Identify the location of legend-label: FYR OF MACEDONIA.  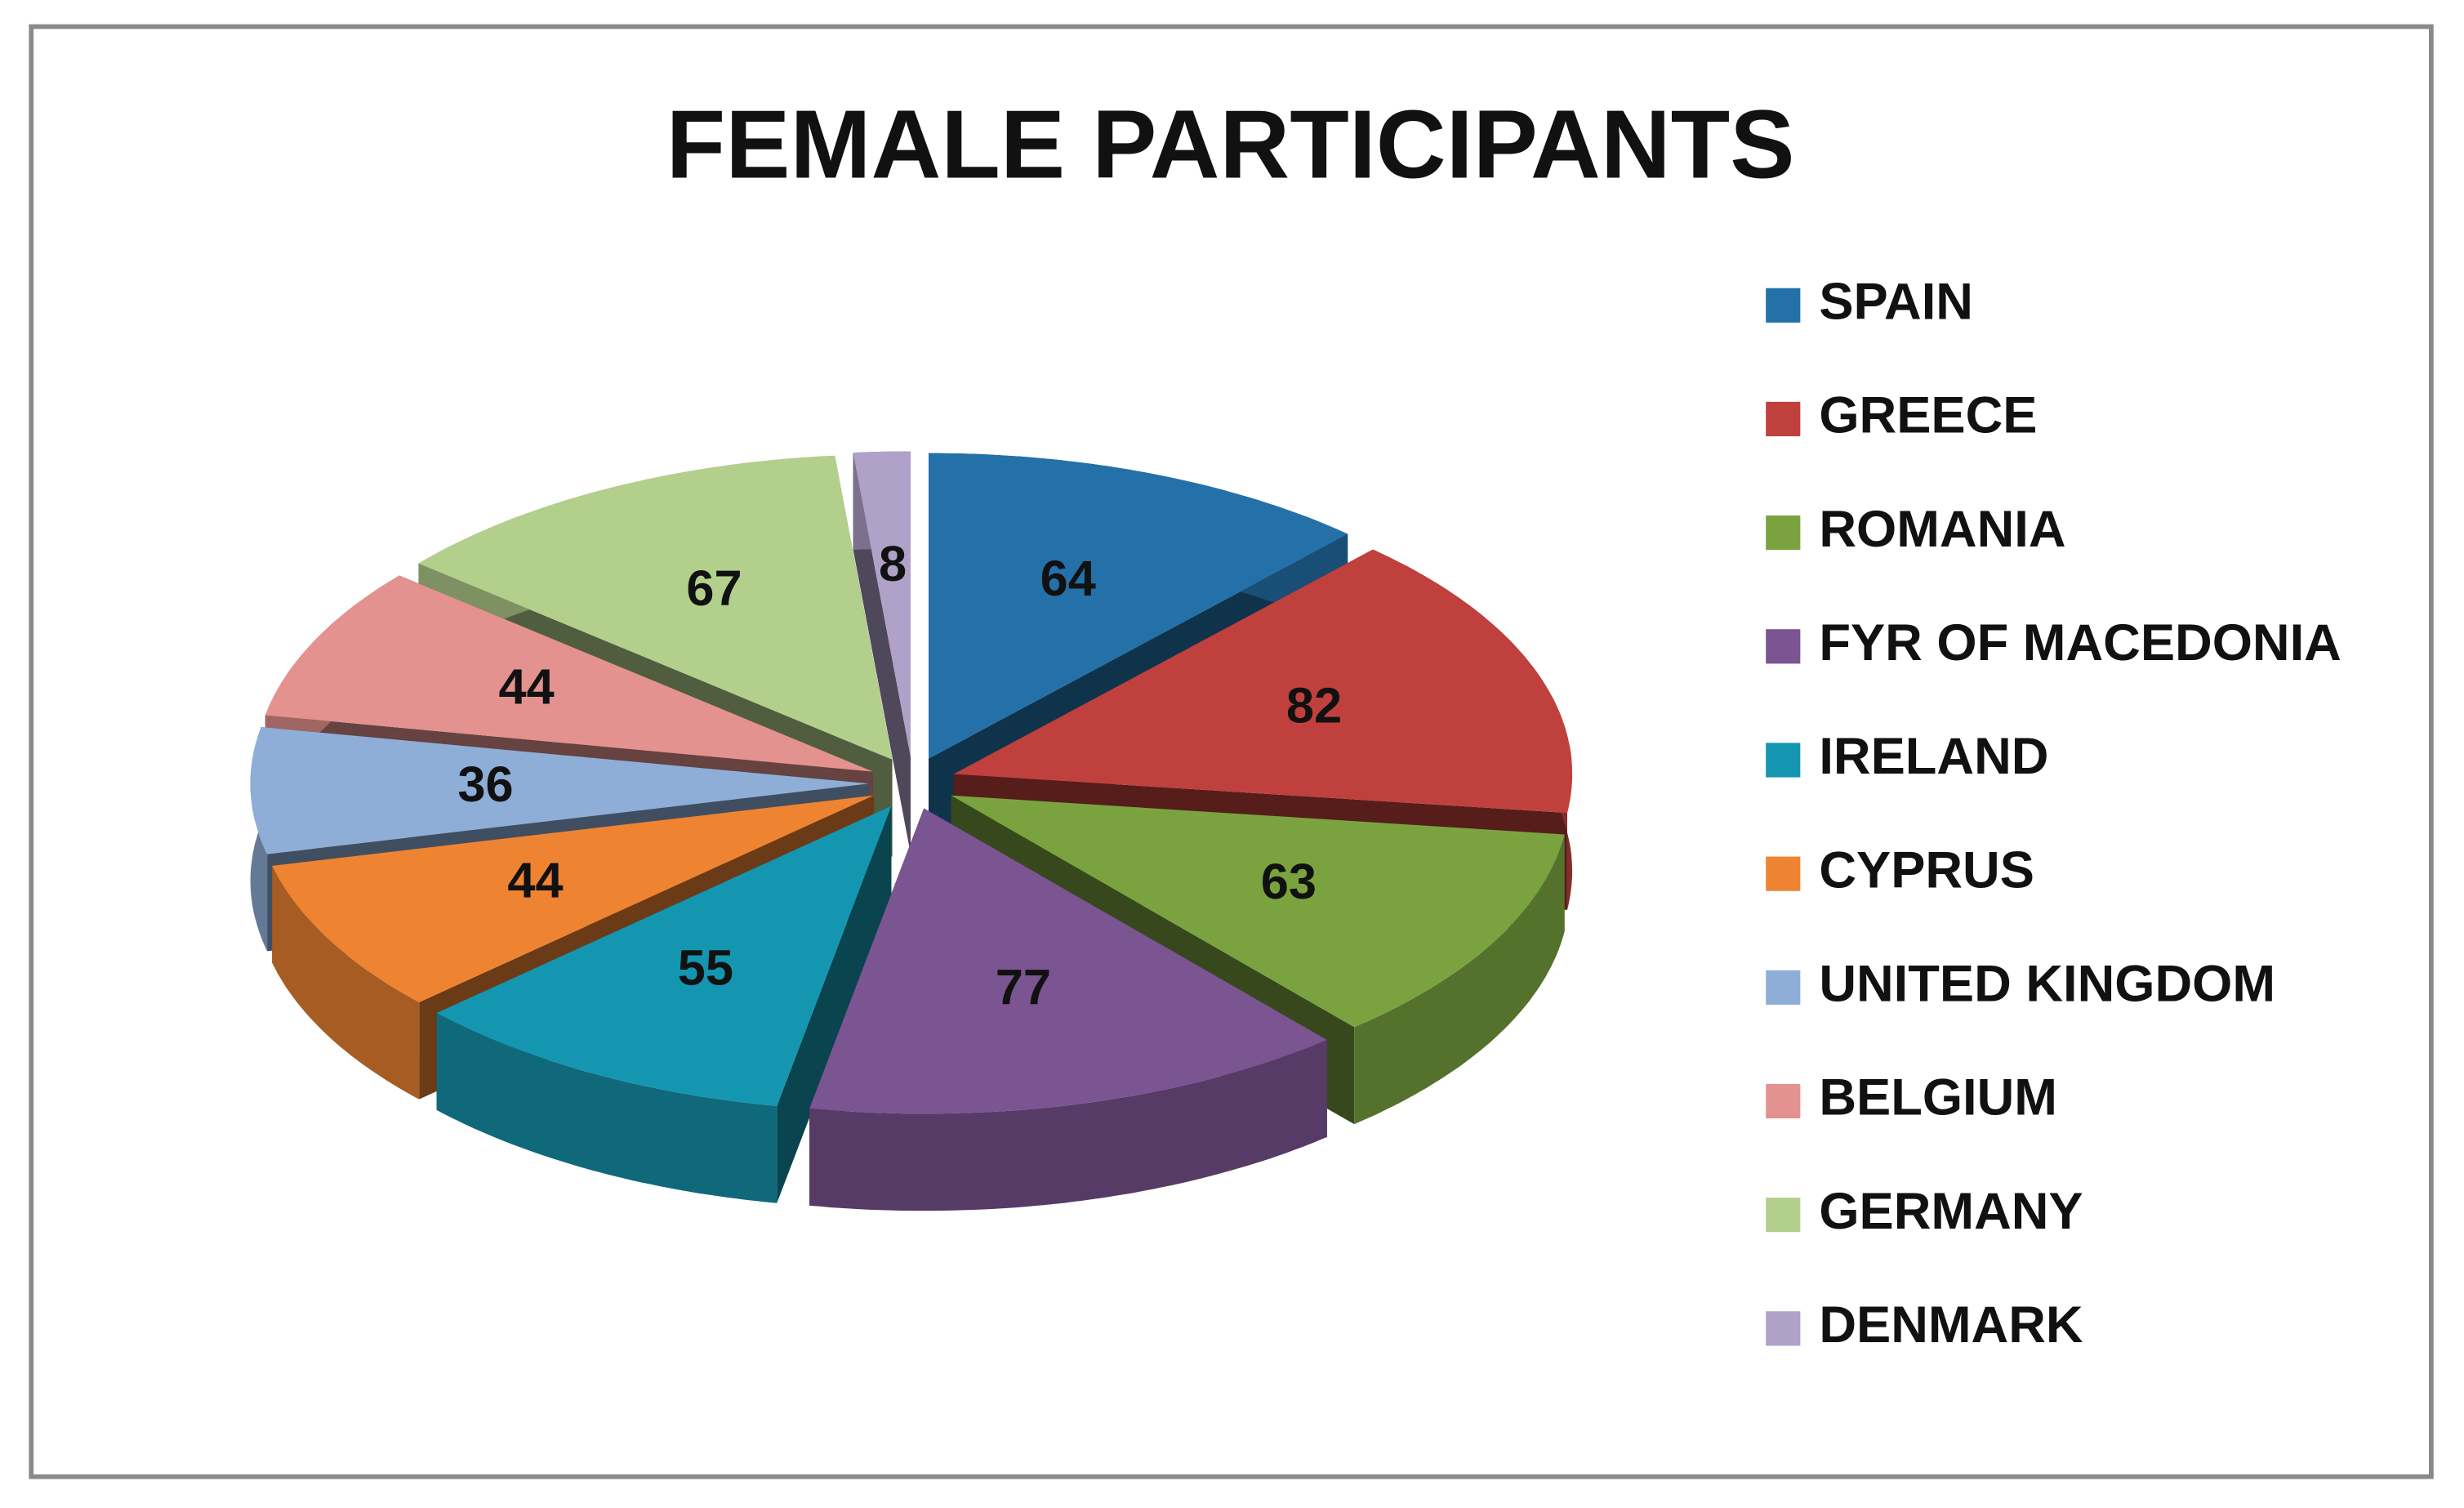
(2080, 642).